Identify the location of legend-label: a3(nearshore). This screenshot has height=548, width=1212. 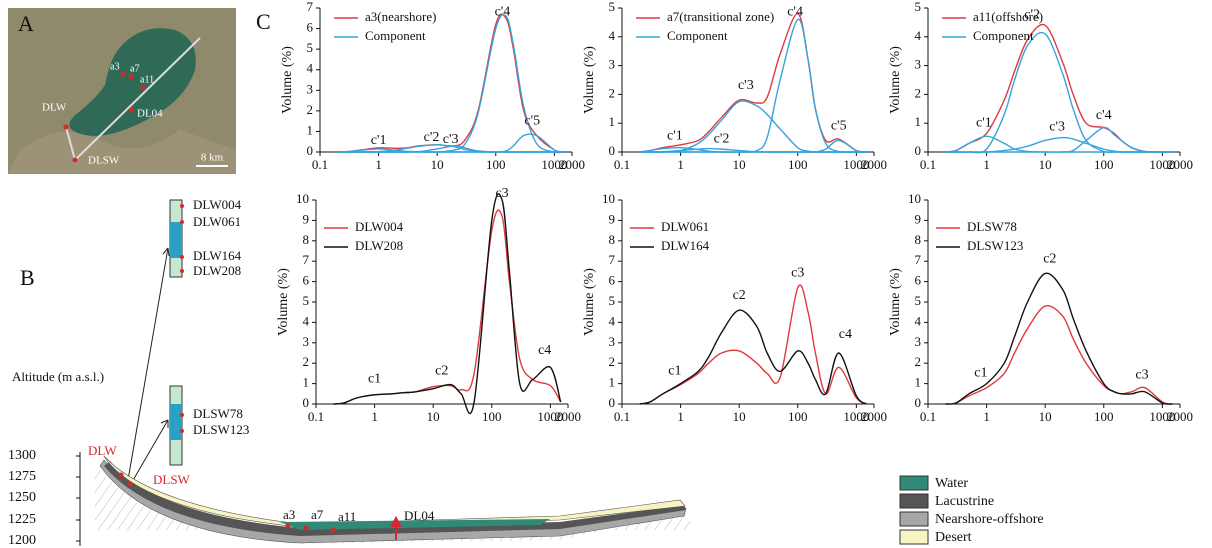
(400, 16).